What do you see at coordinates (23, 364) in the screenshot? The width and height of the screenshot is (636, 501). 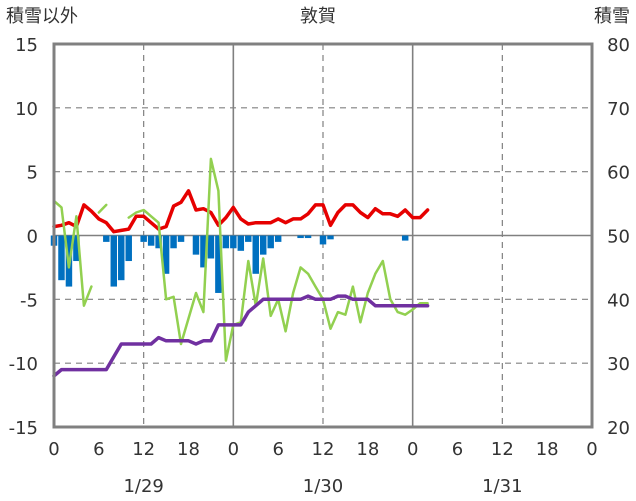 I see `left-tick-label: -10` at bounding box center [23, 364].